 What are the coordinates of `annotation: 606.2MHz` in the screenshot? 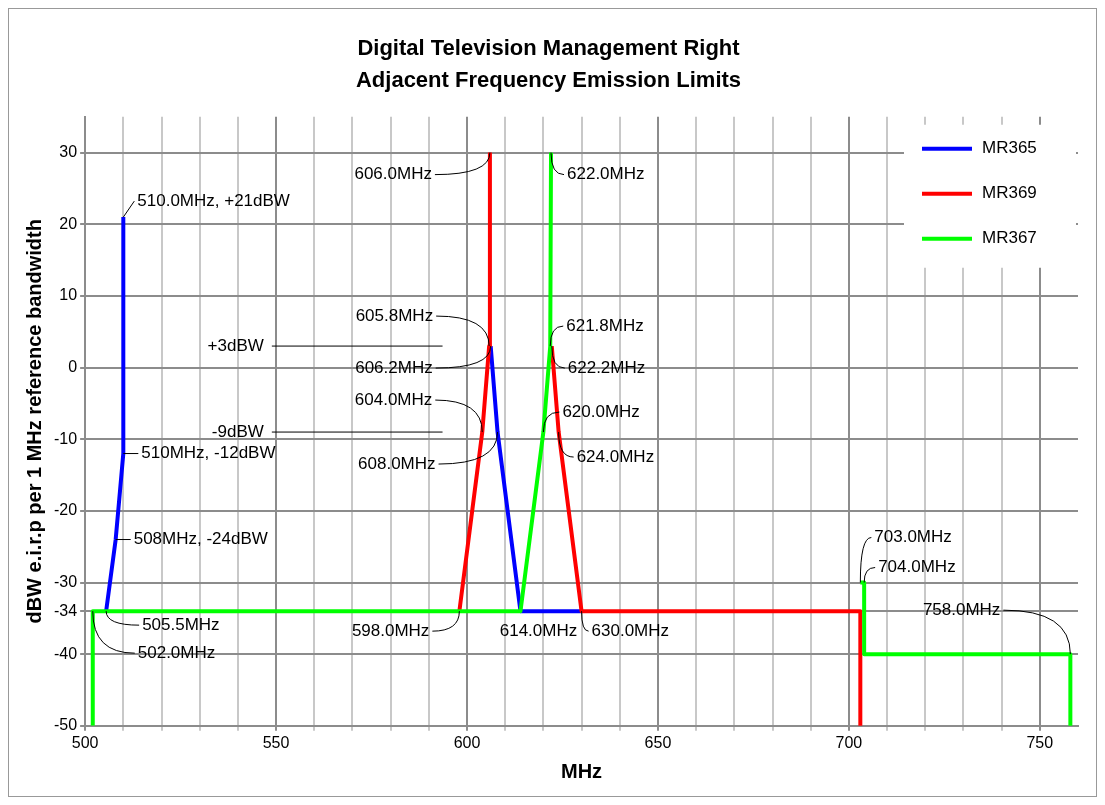 It's located at (394, 367).